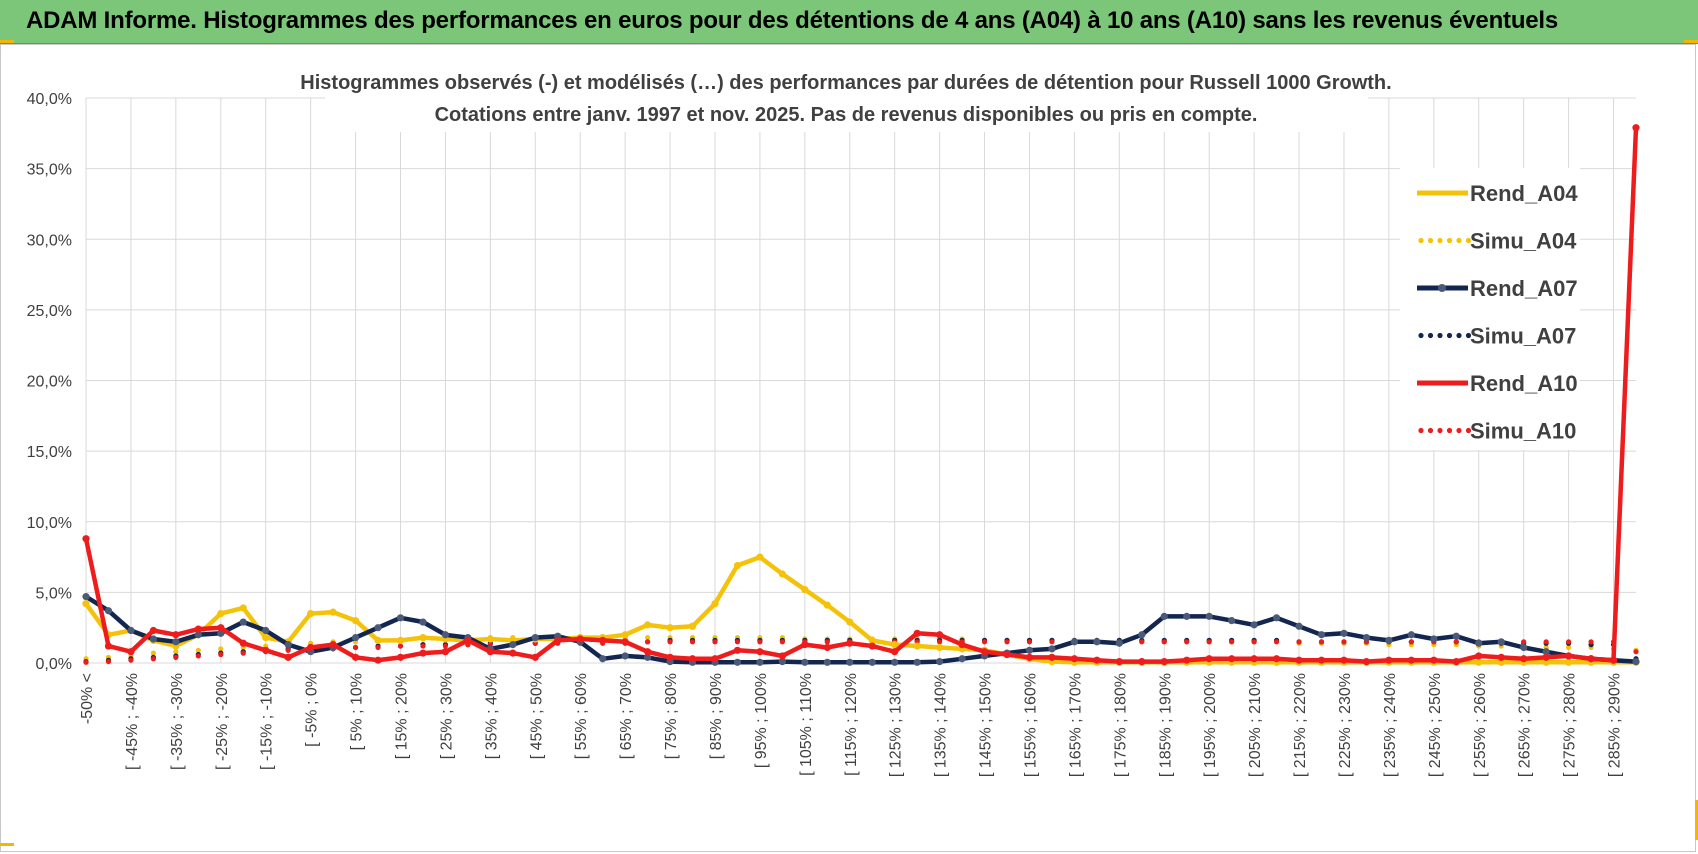 This screenshot has height=854, width=1698. What do you see at coordinates (1497, 193) in the screenshot?
I see `legend-item: Rend_A04` at bounding box center [1497, 193].